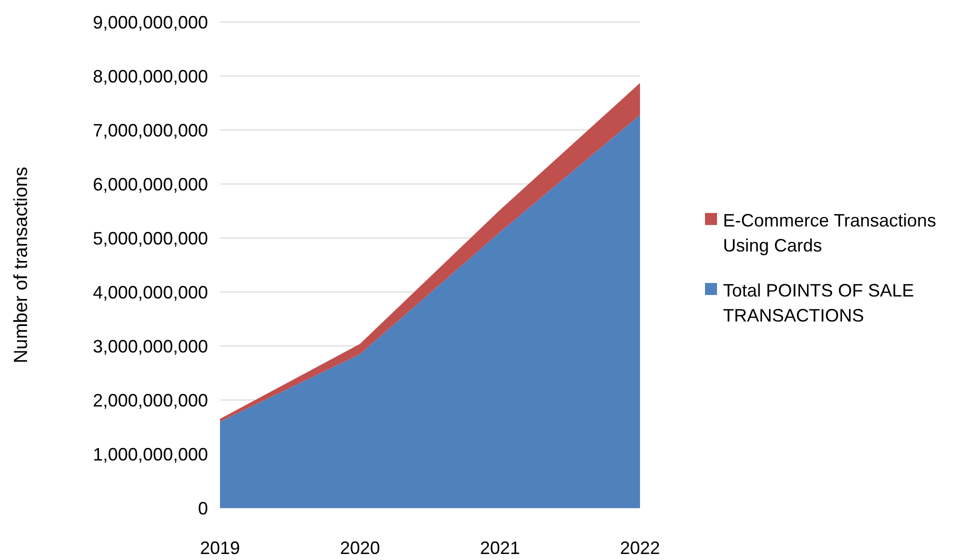 The height and width of the screenshot is (560, 979). I want to click on y-tick-label: 2,000,000,000, so click(150, 400).